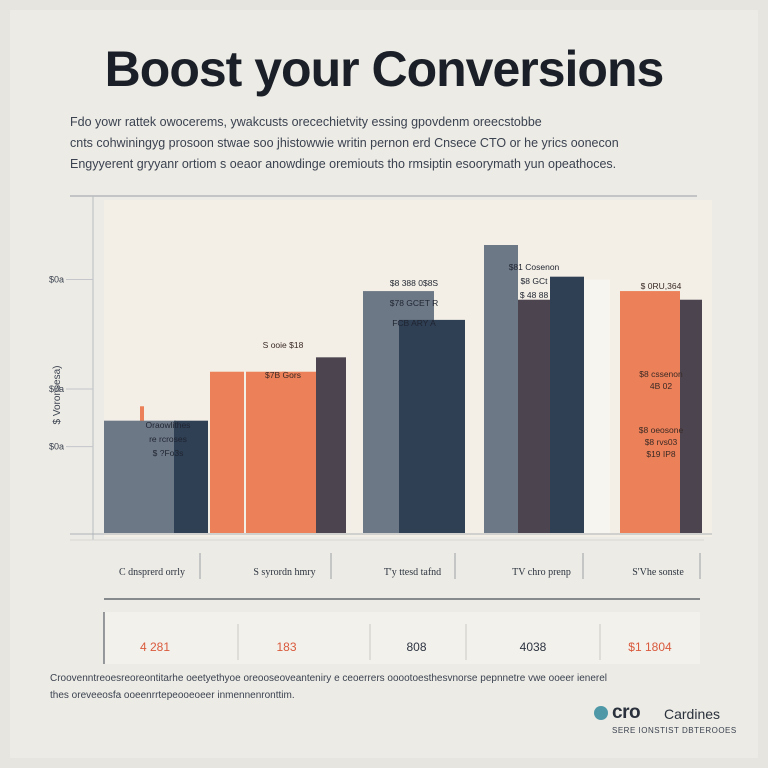  Describe the element at coordinates (661, 442) in the screenshot. I see `data-label: $8 rvs03` at that location.